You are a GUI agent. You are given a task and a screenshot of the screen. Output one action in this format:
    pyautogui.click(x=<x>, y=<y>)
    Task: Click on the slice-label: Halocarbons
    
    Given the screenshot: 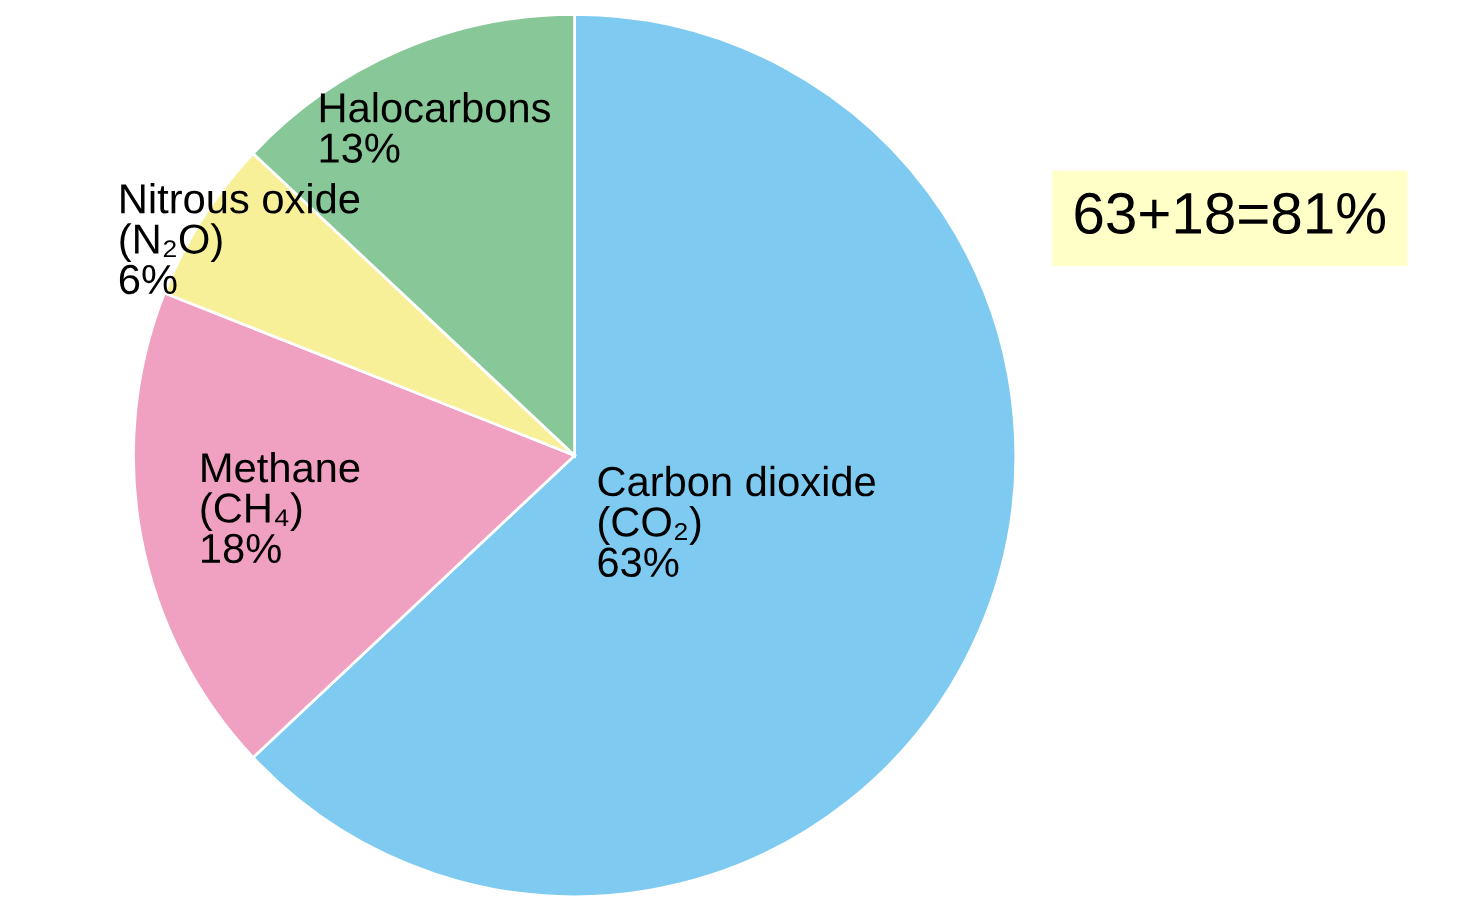 What is the action you would take?
    pyautogui.click(x=435, y=107)
    